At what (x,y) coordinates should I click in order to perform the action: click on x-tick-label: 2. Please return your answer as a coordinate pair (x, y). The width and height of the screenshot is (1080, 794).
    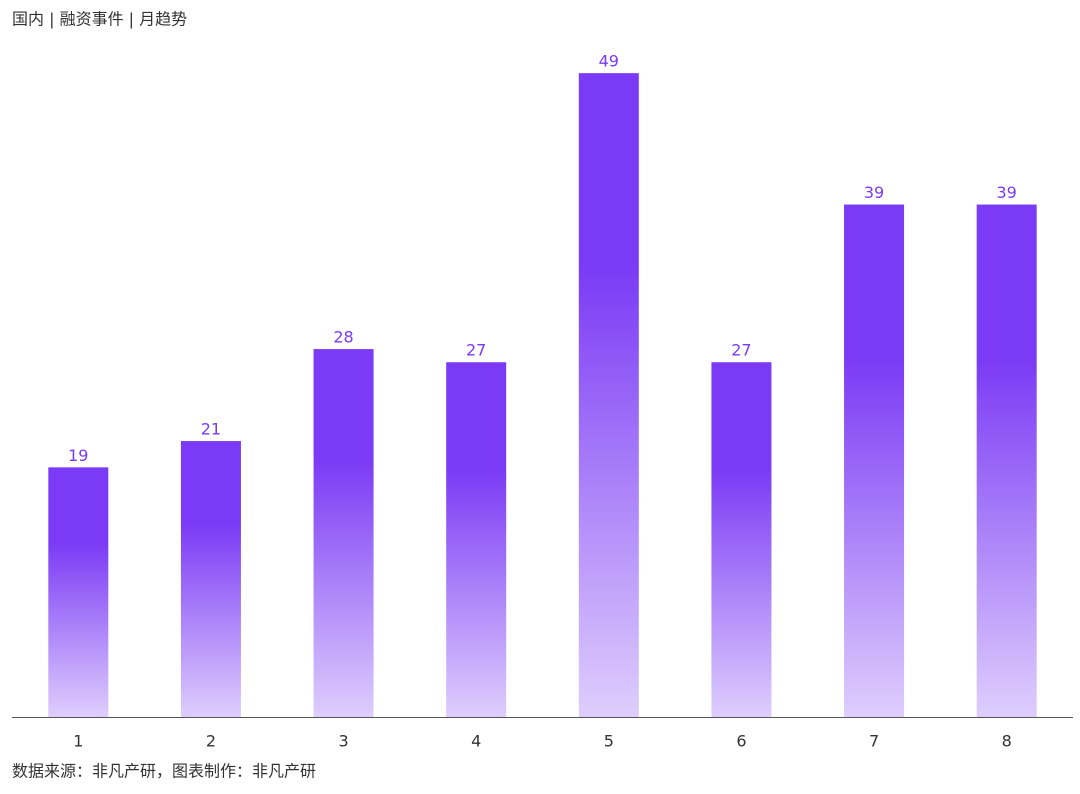
    Looking at the image, I should click on (211, 741).